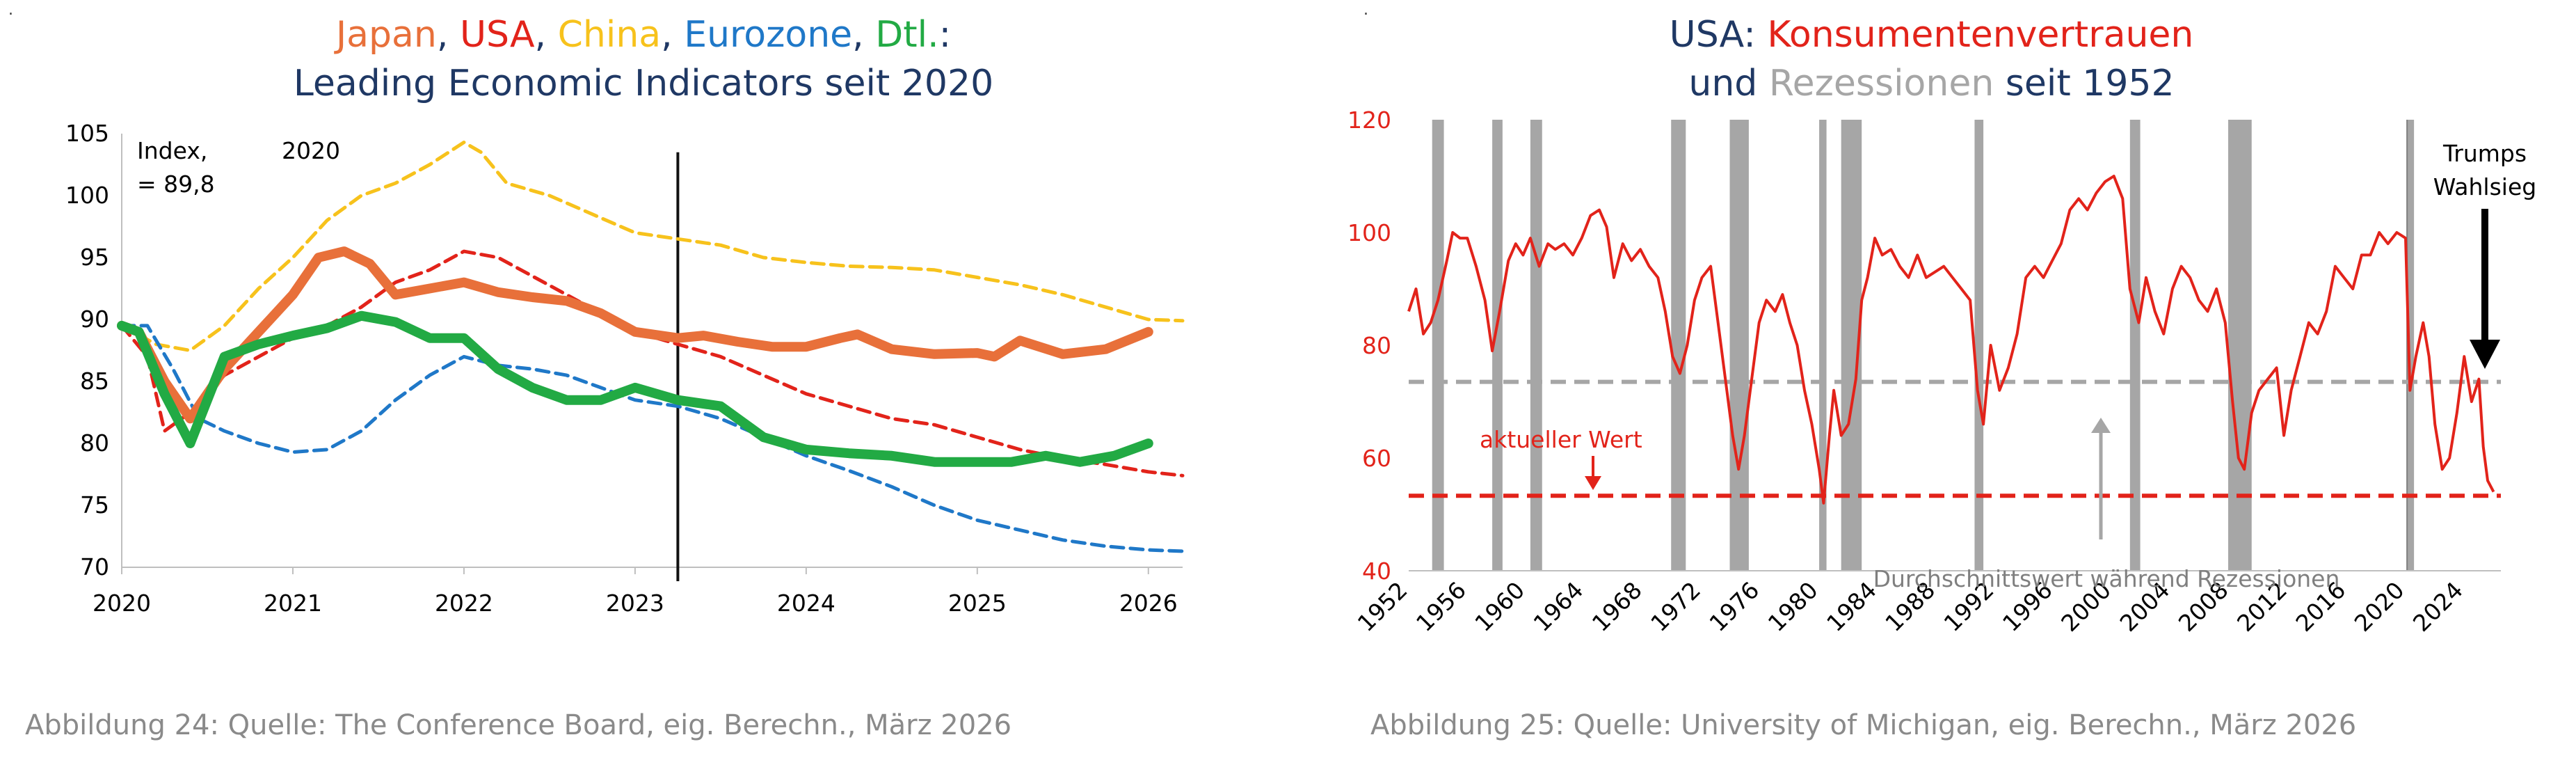 This screenshot has width=2576, height=758. I want to click on title-part-usa: USA:, so click(1718, 35).